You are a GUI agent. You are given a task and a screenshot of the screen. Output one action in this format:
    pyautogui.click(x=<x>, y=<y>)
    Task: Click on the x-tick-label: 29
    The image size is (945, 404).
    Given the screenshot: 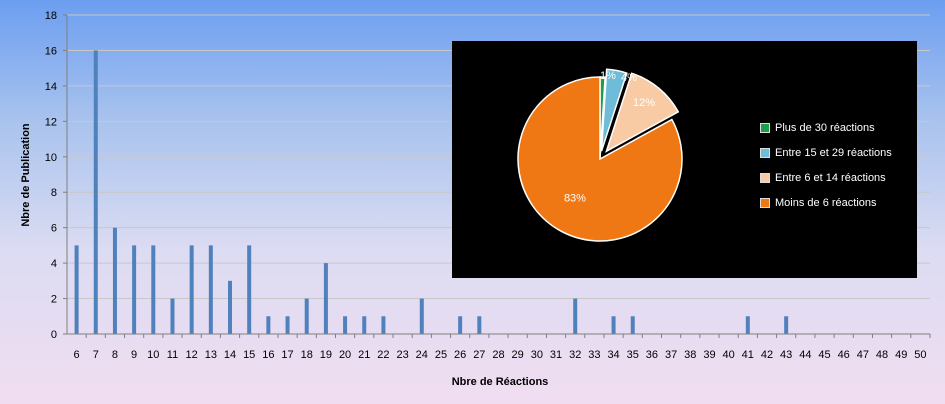 What is the action you would take?
    pyautogui.click(x=518, y=355)
    